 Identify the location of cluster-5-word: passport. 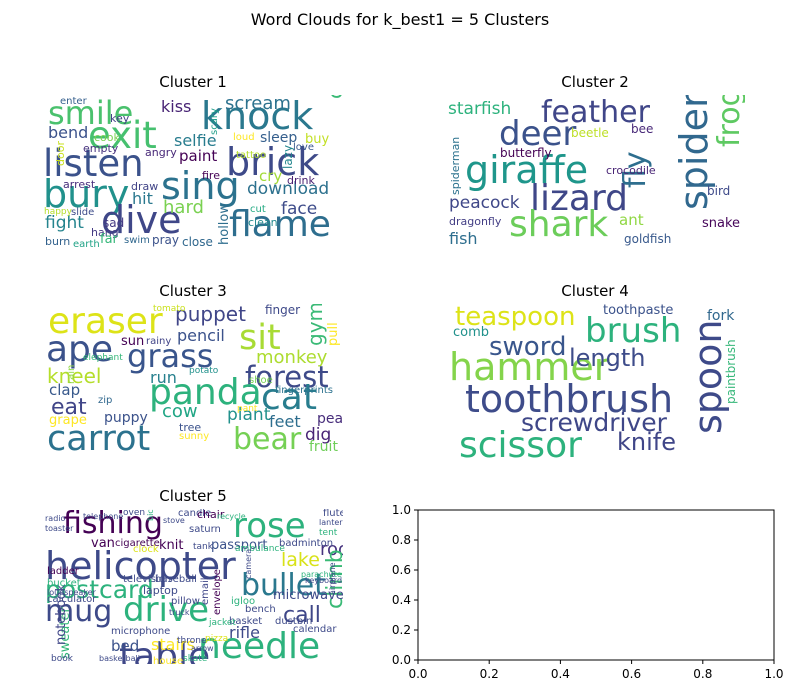
(239, 545).